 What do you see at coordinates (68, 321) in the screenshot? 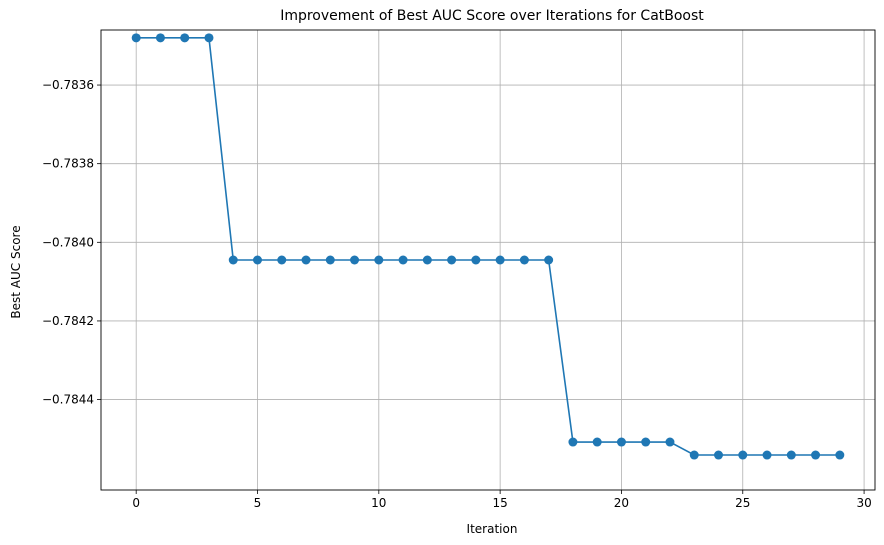
I see `y-tick-label: −0.7842` at bounding box center [68, 321].